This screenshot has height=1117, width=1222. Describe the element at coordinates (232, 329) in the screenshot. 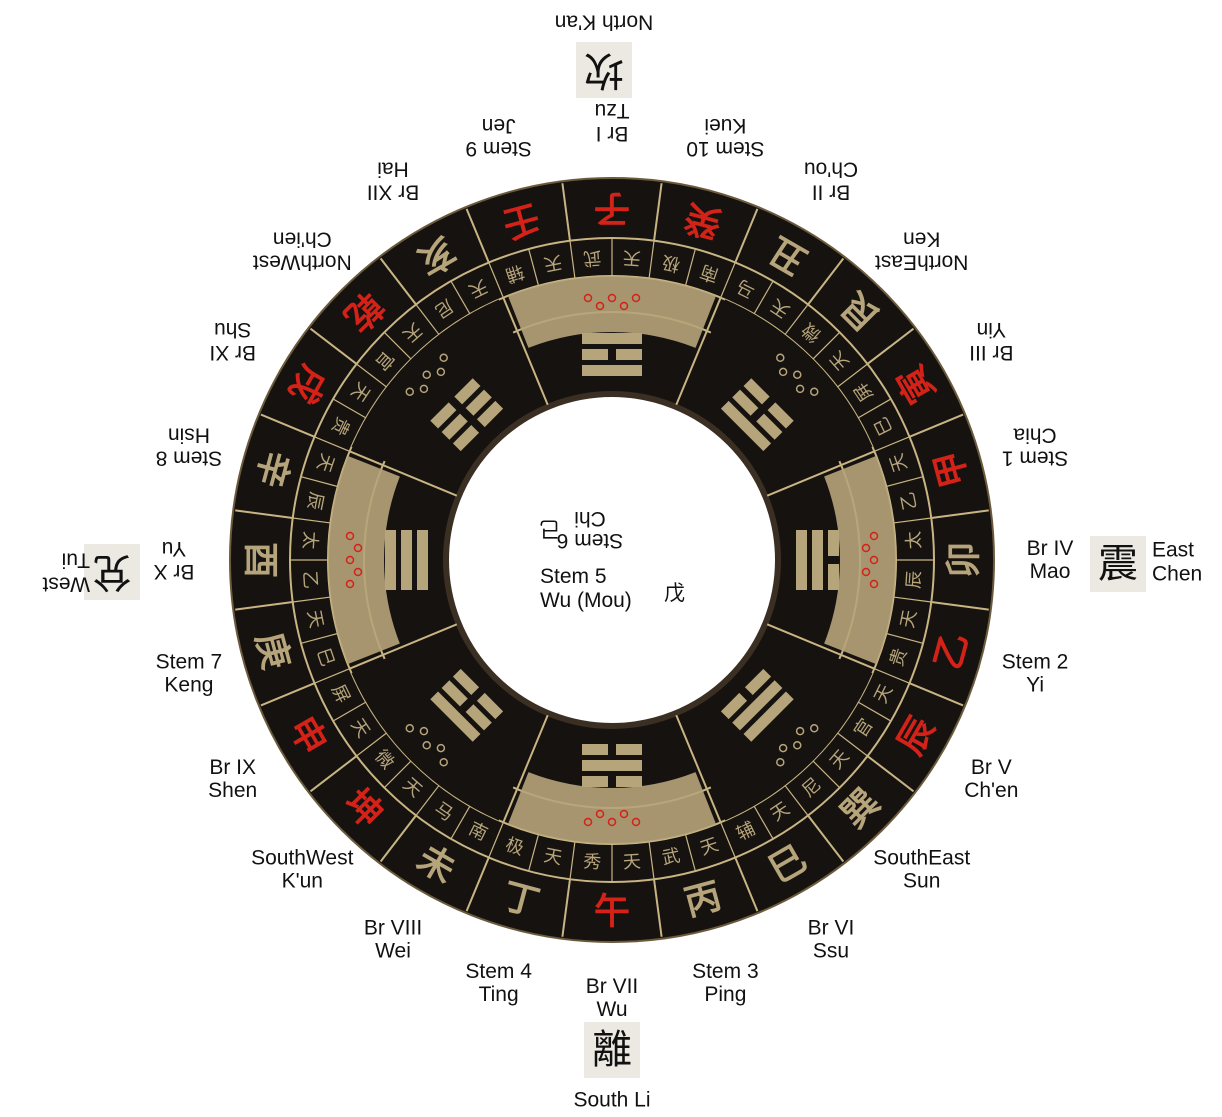

I see `label-line: Shu` at that location.